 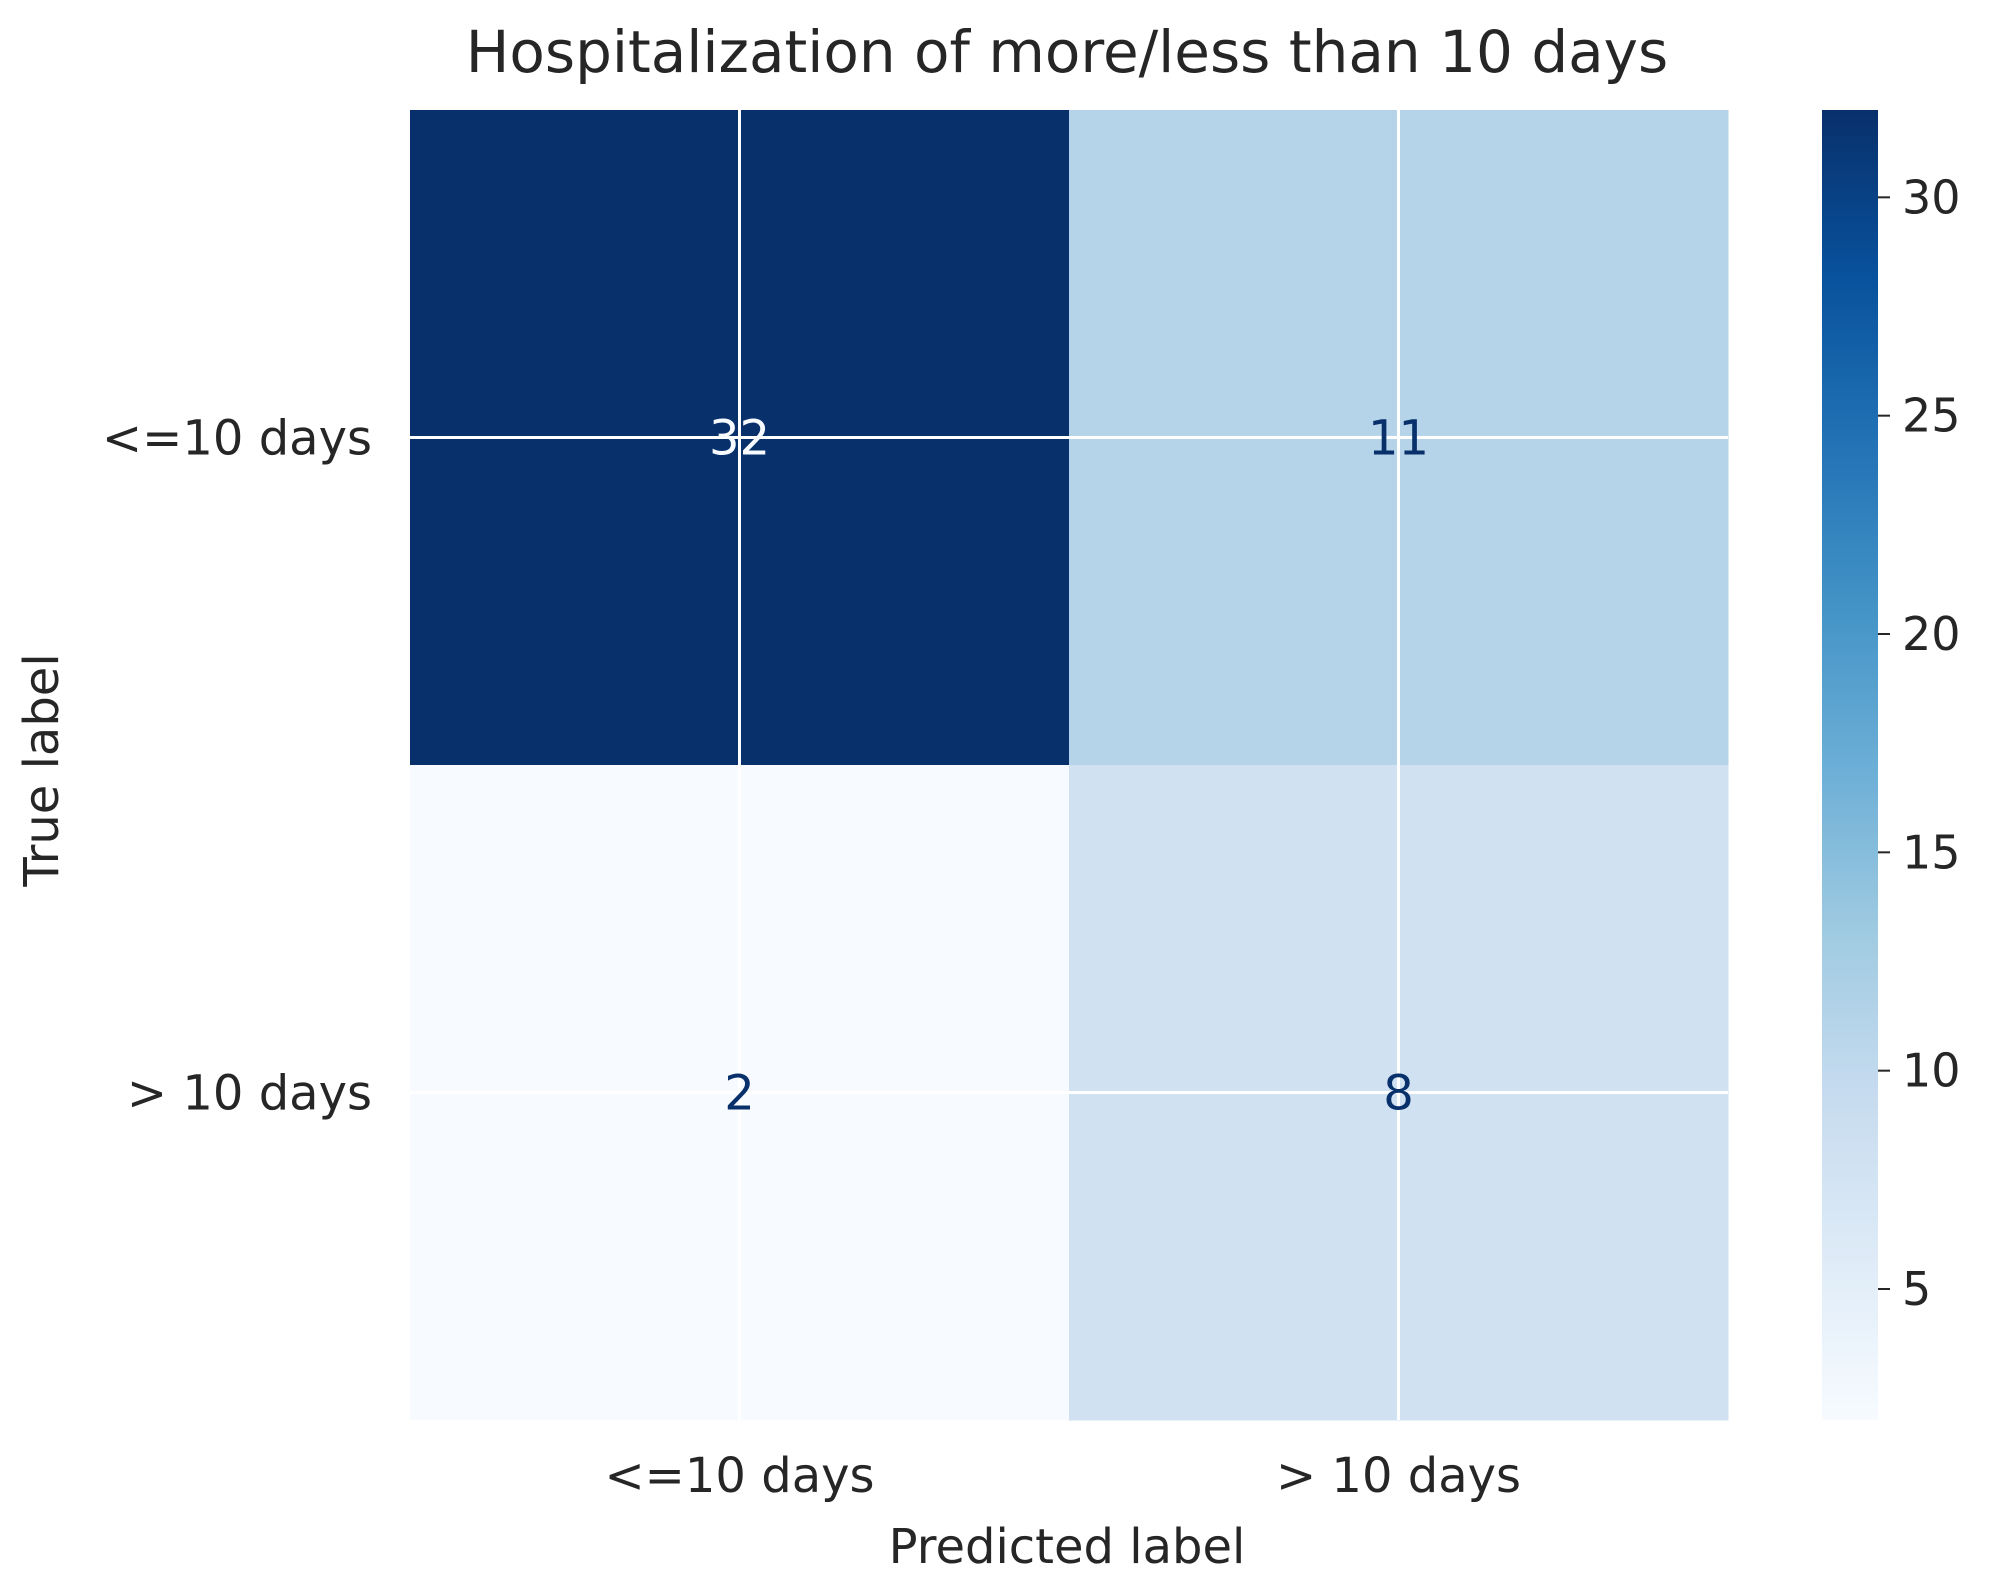 What do you see at coordinates (1931, 416) in the screenshot?
I see `colorbar-tick-label-4: 25` at bounding box center [1931, 416].